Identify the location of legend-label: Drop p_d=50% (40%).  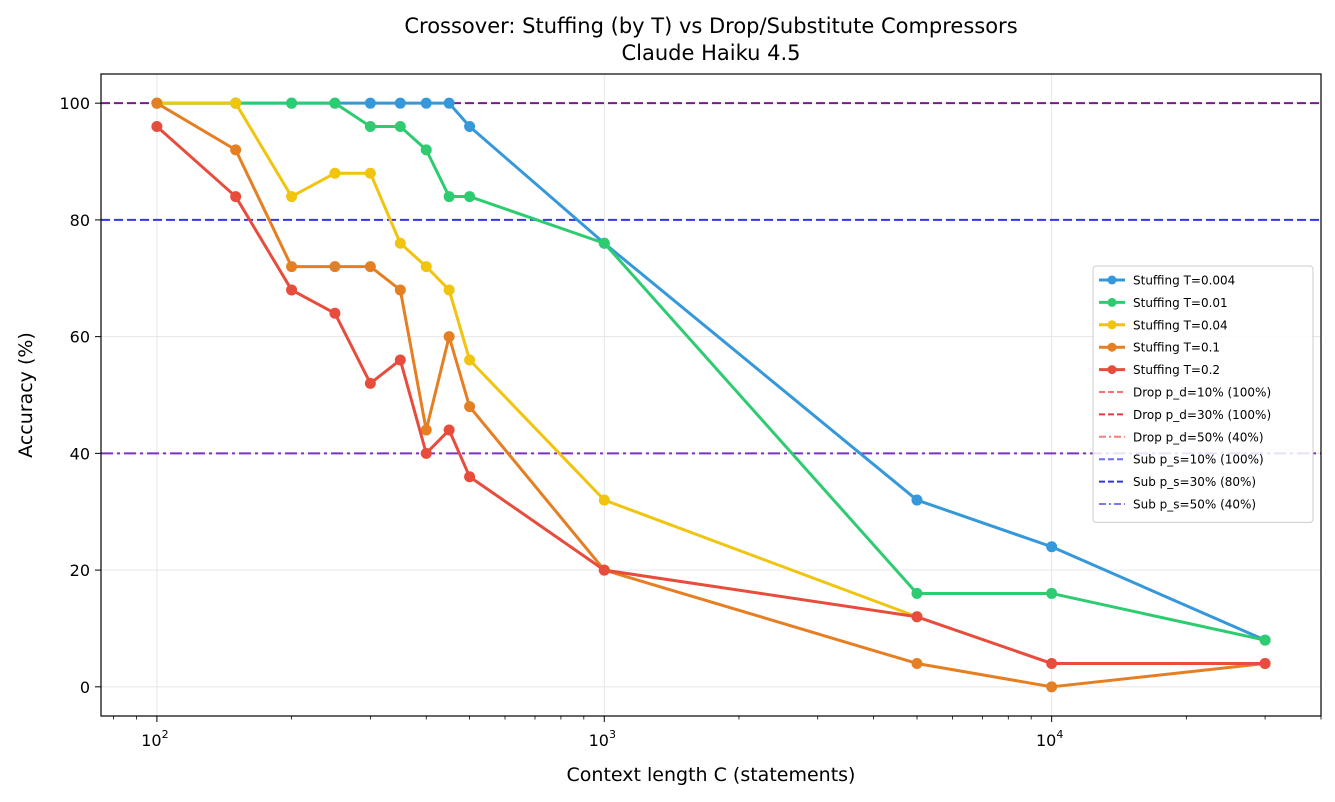
(1198, 437).